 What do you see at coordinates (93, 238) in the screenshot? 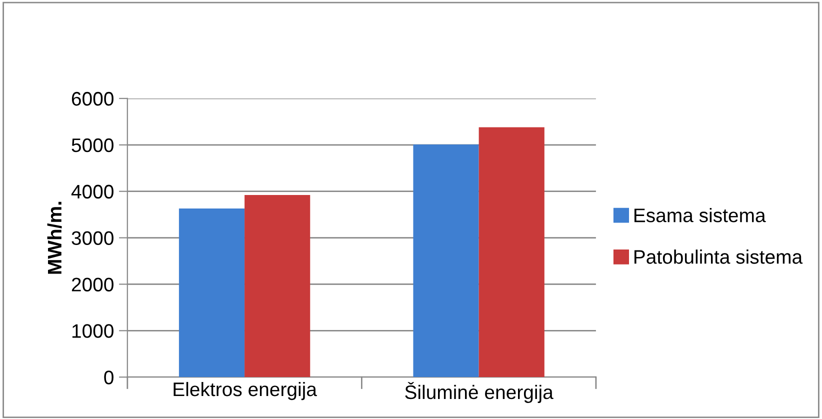
I see `y-tick-label: 3000` at bounding box center [93, 238].